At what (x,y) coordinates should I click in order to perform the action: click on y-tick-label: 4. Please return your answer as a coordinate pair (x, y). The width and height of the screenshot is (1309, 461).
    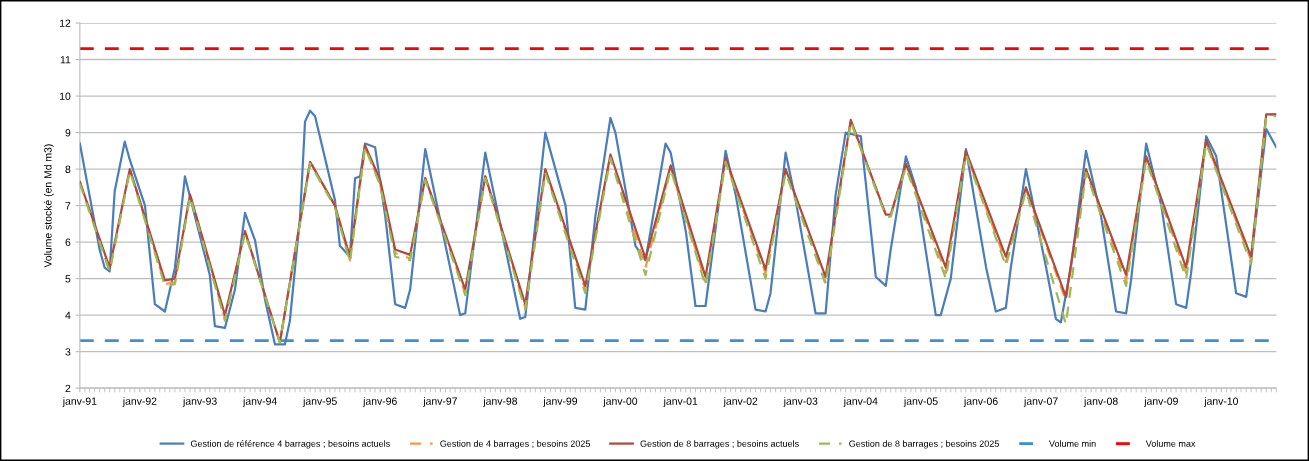
    Looking at the image, I should click on (68, 315).